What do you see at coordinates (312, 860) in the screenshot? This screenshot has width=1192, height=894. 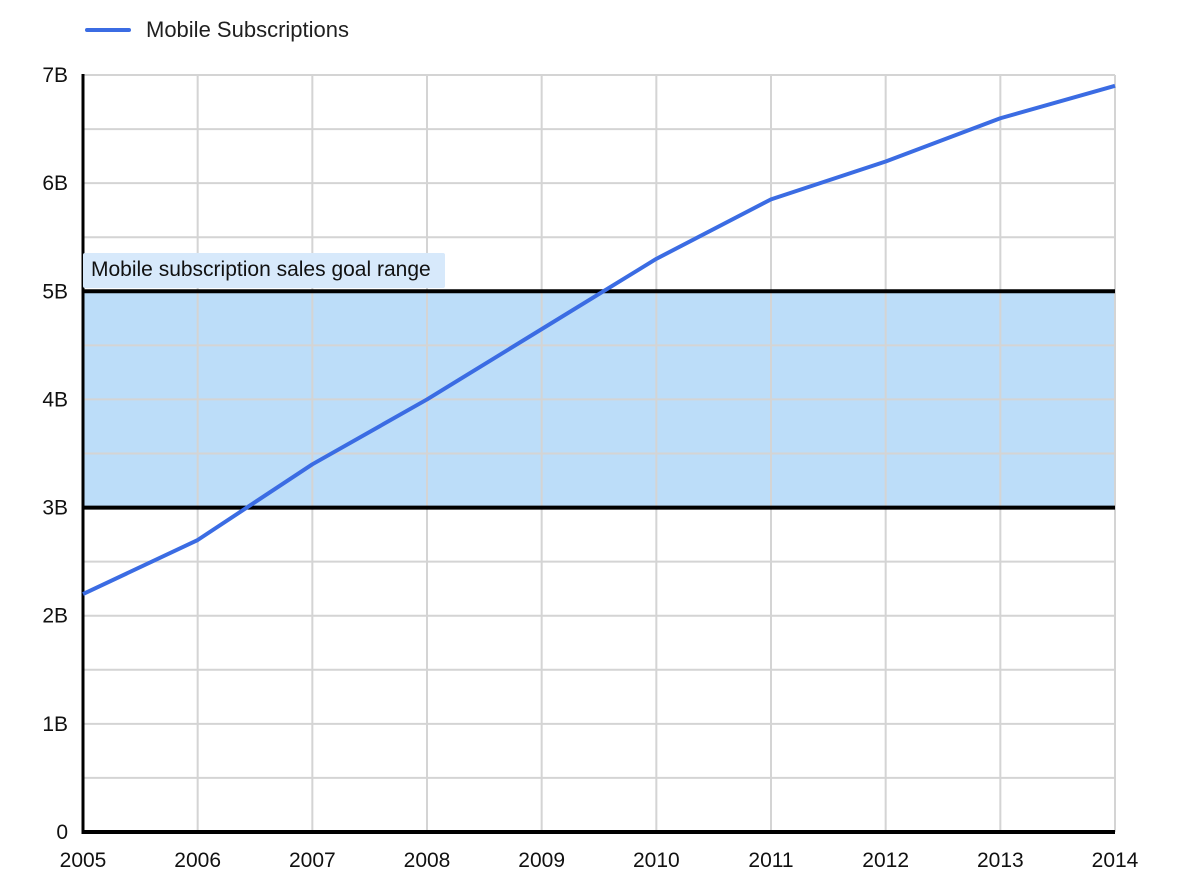 I see `x-tick-label: 2007` at bounding box center [312, 860].